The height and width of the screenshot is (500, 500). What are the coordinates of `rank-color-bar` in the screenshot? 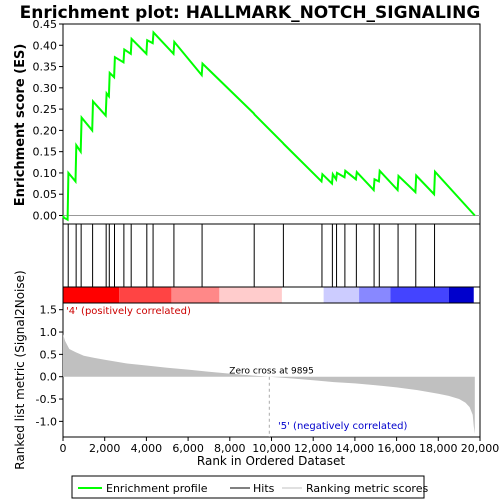 It's located at (268, 295).